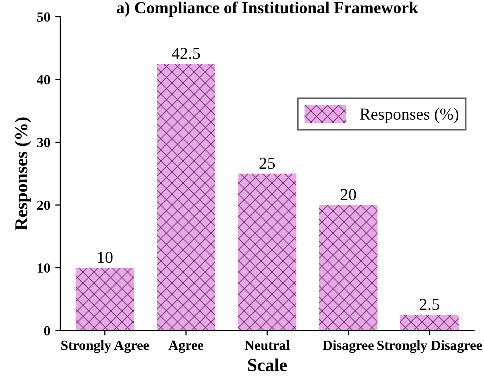 The image size is (484, 378). What do you see at coordinates (430, 304) in the screenshot?
I see `data-label: 2.5` at bounding box center [430, 304].